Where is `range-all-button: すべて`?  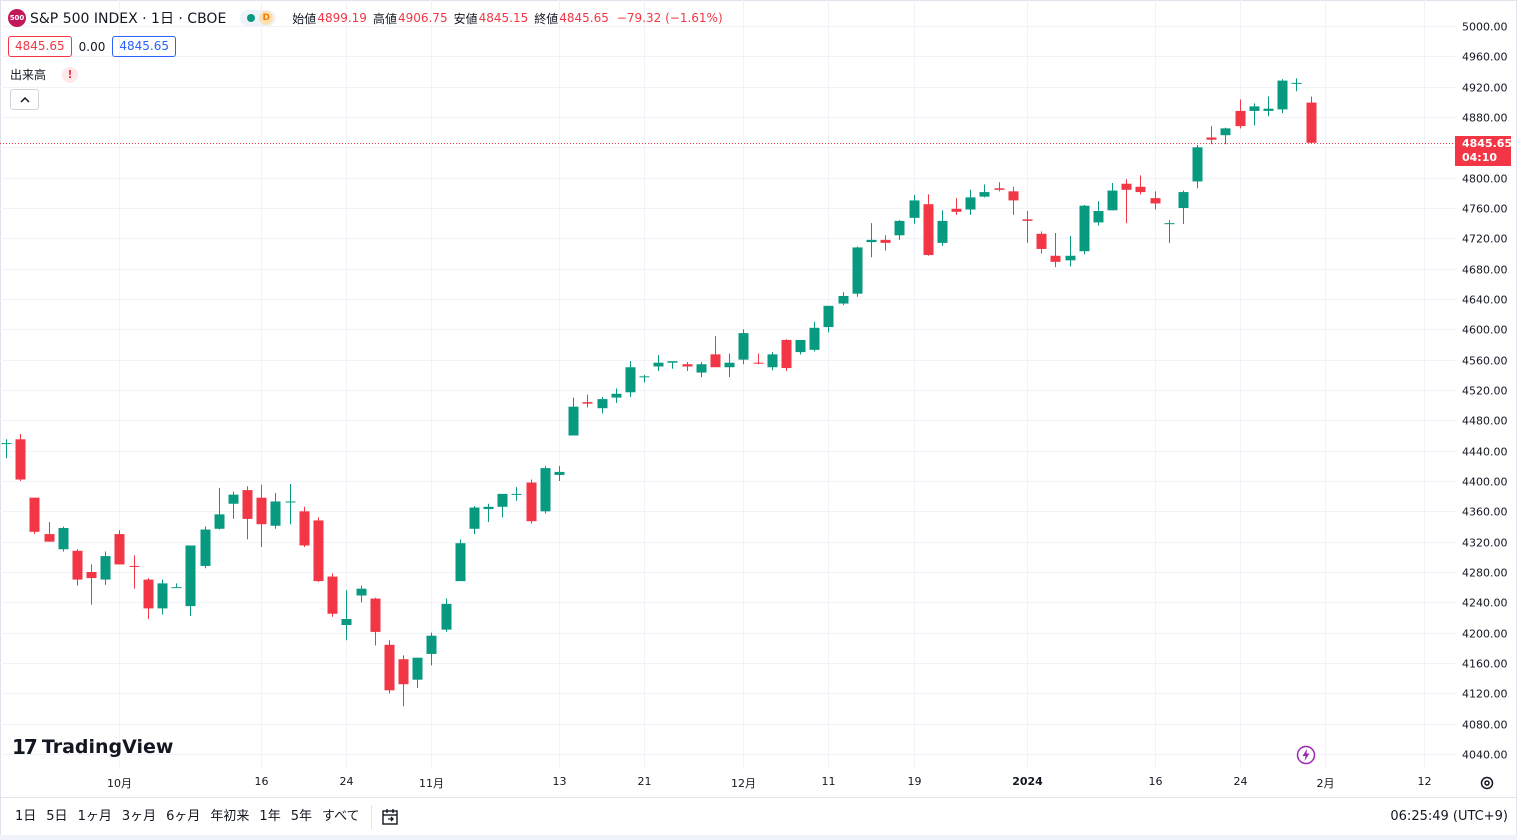
range-all-button: すべて is located at coordinates (340, 816).